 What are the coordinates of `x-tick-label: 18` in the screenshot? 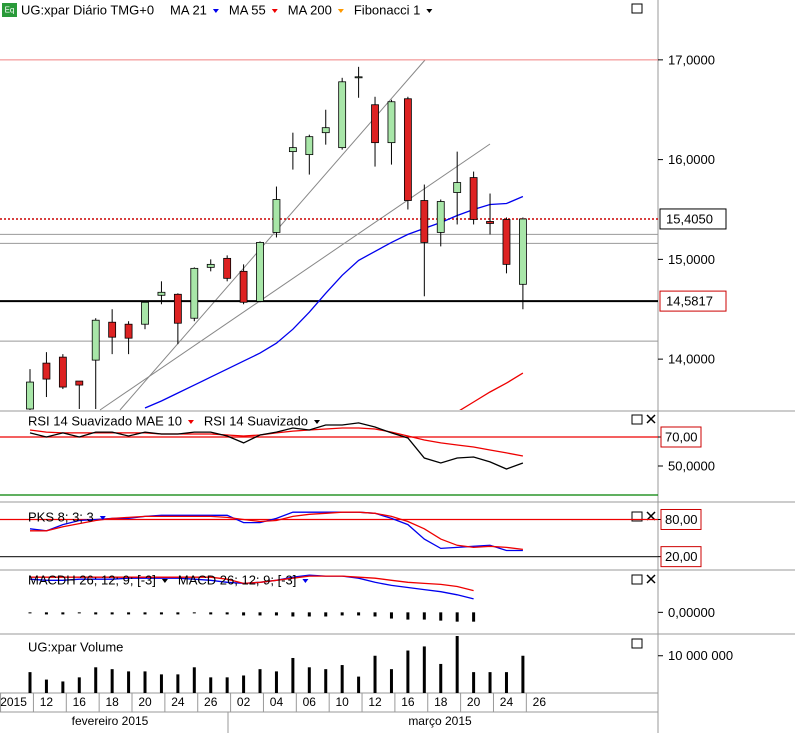 It's located at (112, 702).